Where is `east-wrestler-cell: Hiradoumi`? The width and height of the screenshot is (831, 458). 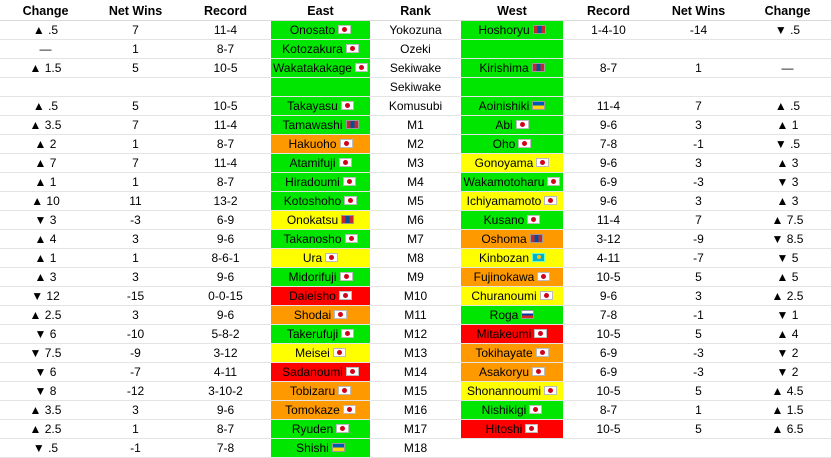 east-wrestler-cell: Hiradoumi is located at coordinates (321, 182).